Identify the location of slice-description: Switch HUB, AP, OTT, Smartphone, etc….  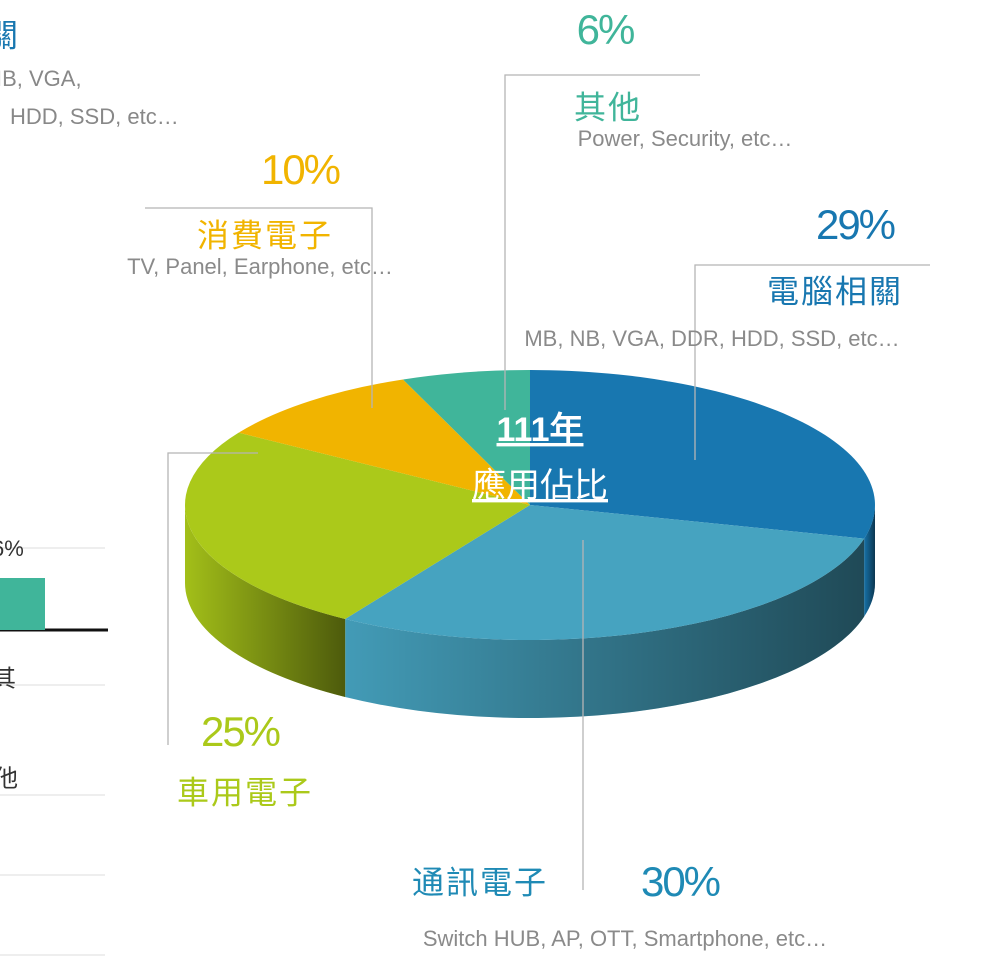
(625, 938).